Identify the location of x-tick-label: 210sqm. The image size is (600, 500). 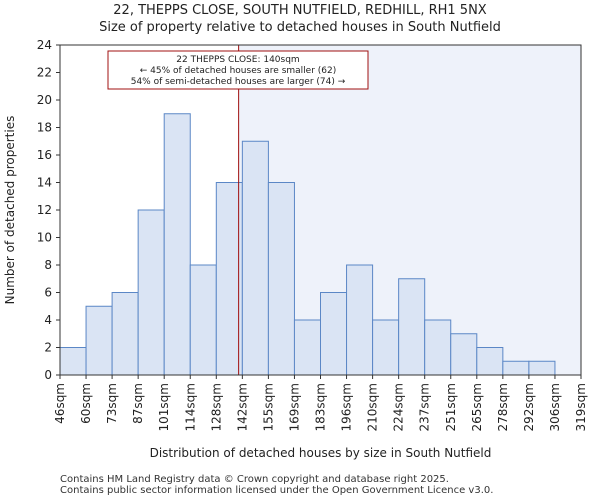
(373, 407).